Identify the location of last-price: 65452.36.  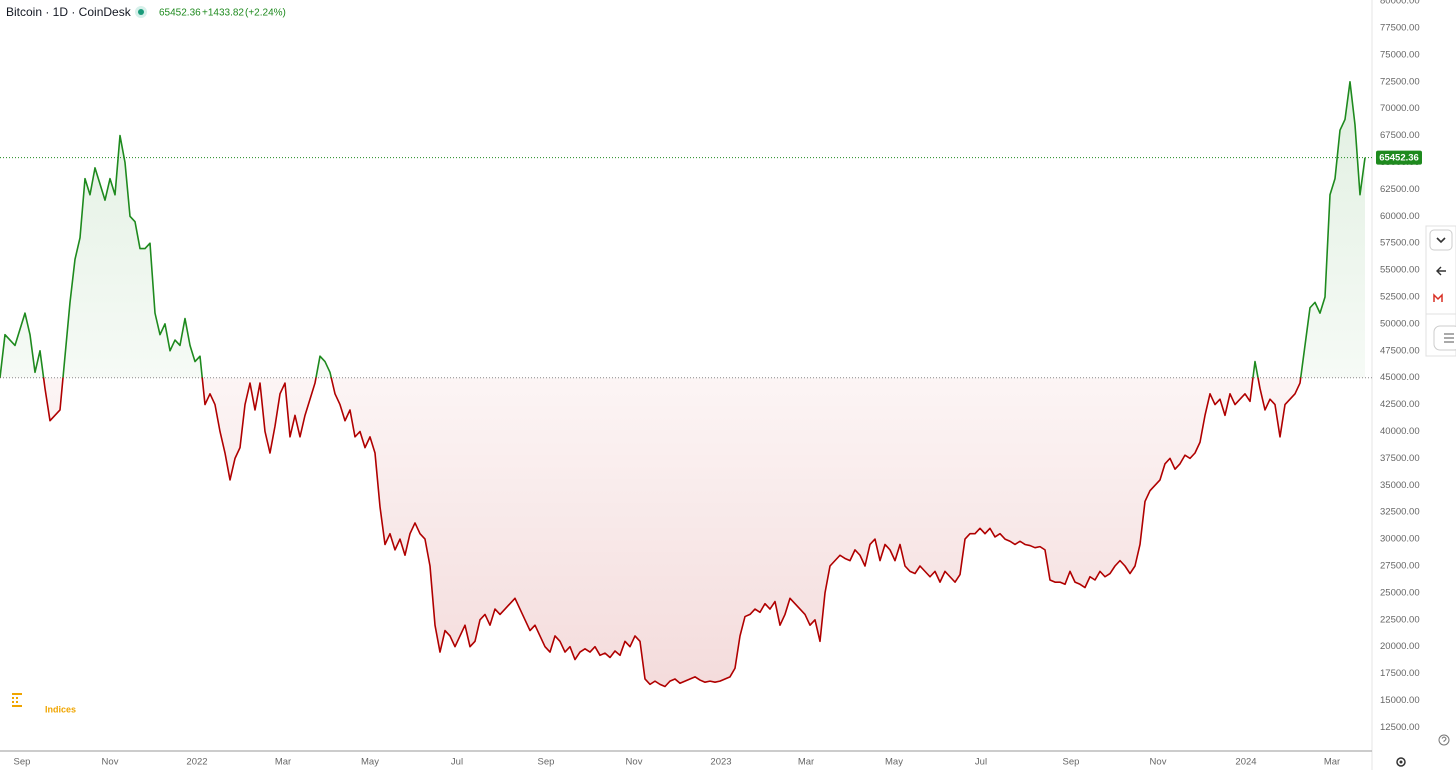
(180, 13).